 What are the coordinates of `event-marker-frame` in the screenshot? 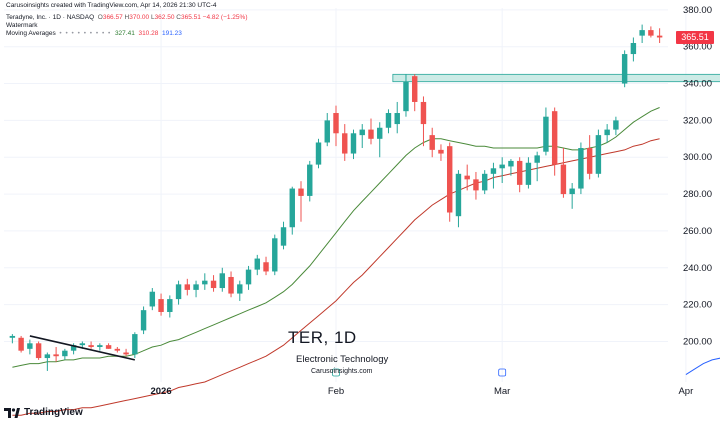 It's located at (336, 372).